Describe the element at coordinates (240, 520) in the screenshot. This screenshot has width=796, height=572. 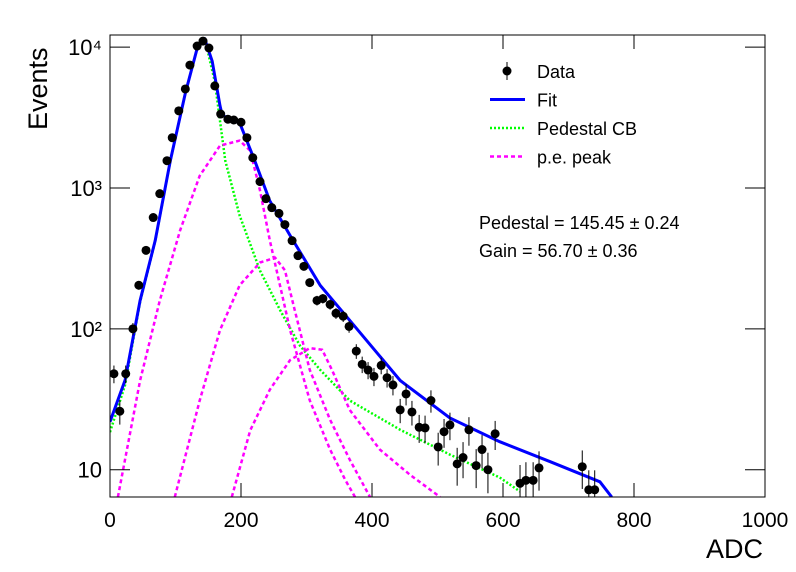
I see `x-tick-label: 200` at that location.